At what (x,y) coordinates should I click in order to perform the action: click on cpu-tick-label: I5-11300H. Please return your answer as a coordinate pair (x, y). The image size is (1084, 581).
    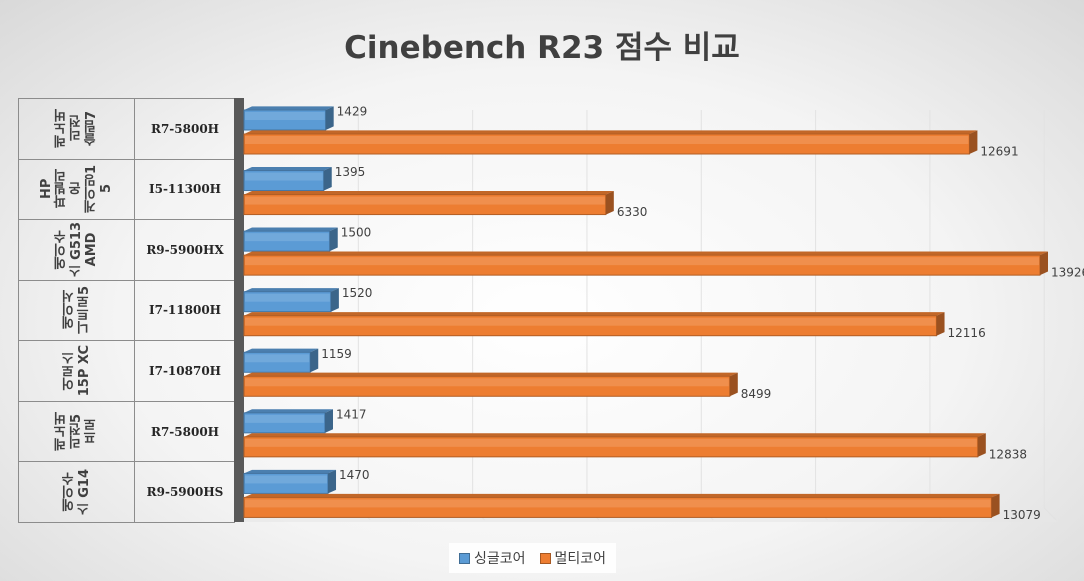
    Looking at the image, I should click on (185, 189).